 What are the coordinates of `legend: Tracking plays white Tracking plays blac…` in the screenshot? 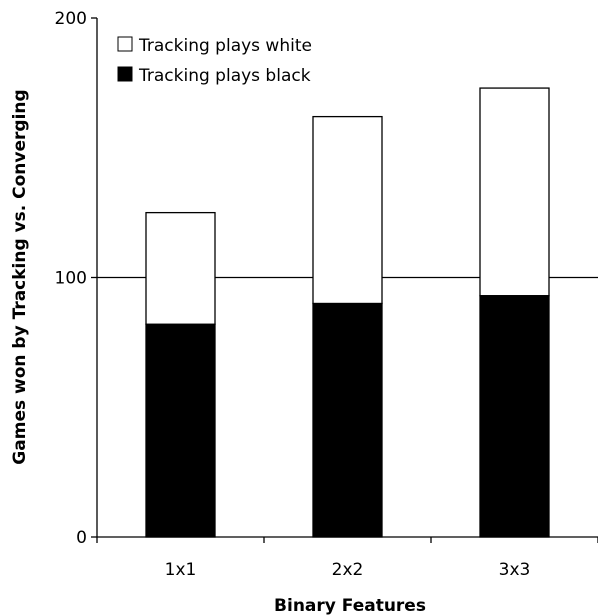 It's located at (214, 61).